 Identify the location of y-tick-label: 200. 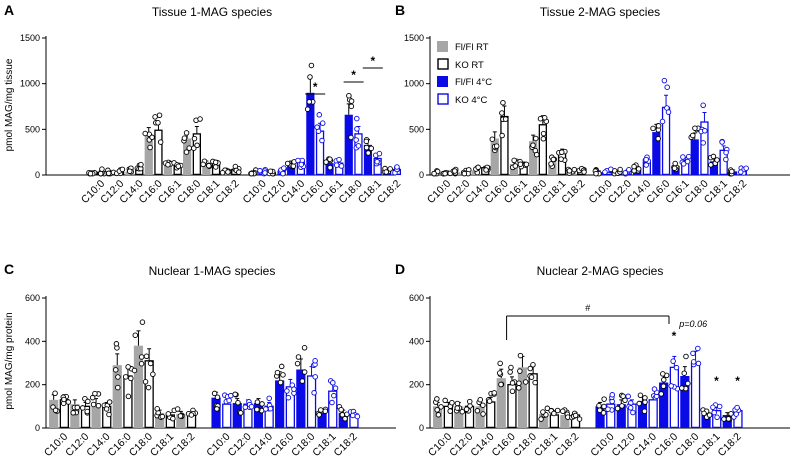
(416, 385).